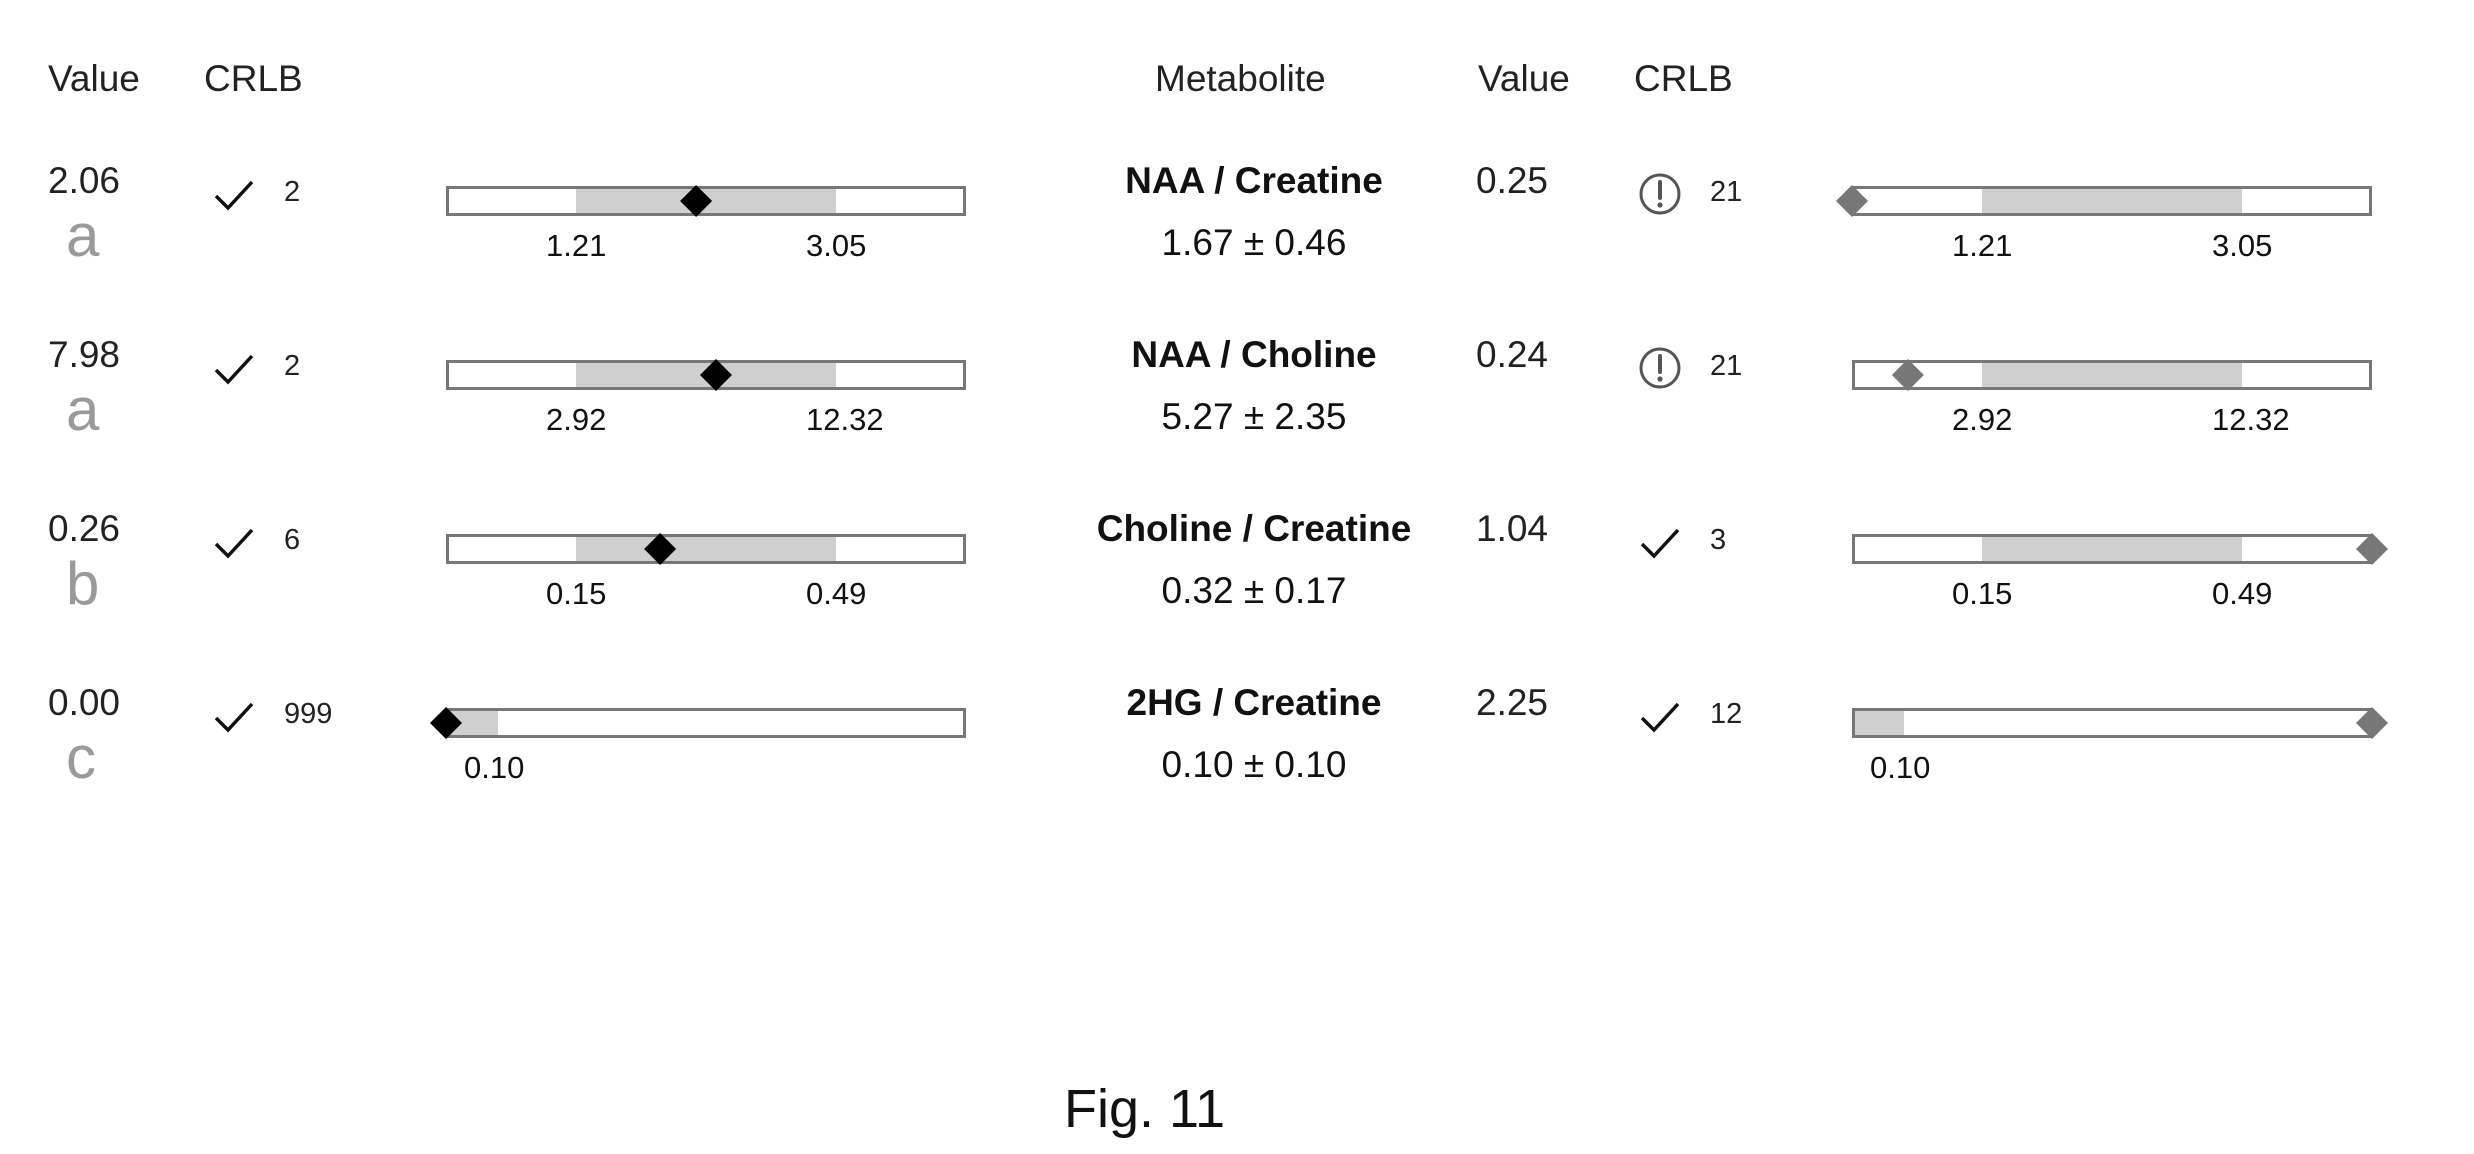 This screenshot has width=2474, height=1154. Describe the element at coordinates (1512, 354) in the screenshot. I see `right-value: 0.24` at that location.